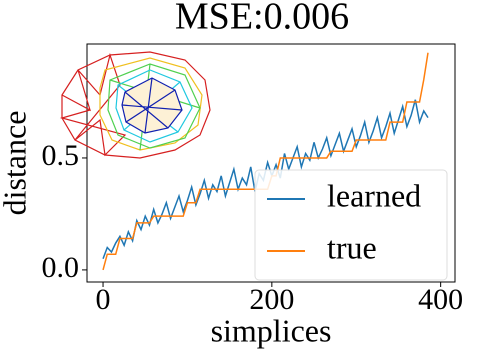  I want to click on y-tick-label: 0.5, so click(61, 155).